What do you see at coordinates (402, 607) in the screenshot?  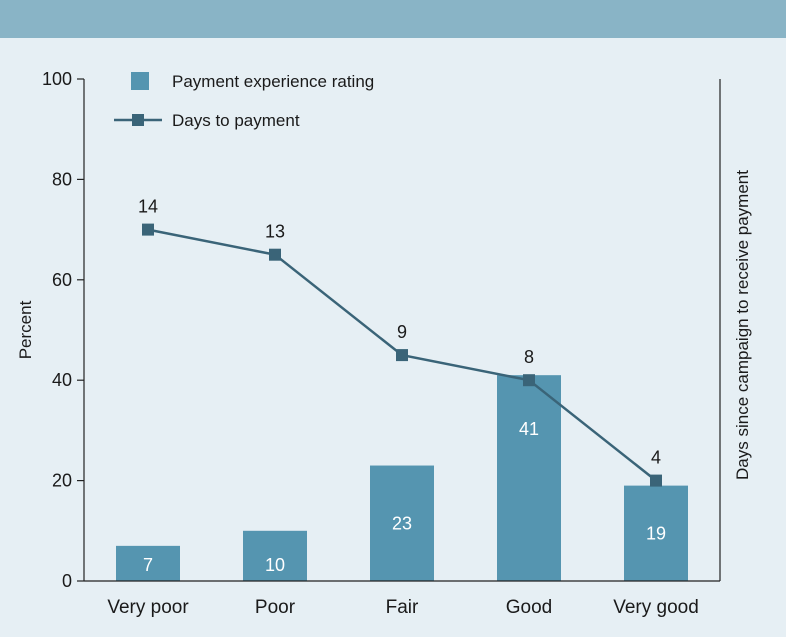 I see `x-tick-label: Fair` at bounding box center [402, 607].